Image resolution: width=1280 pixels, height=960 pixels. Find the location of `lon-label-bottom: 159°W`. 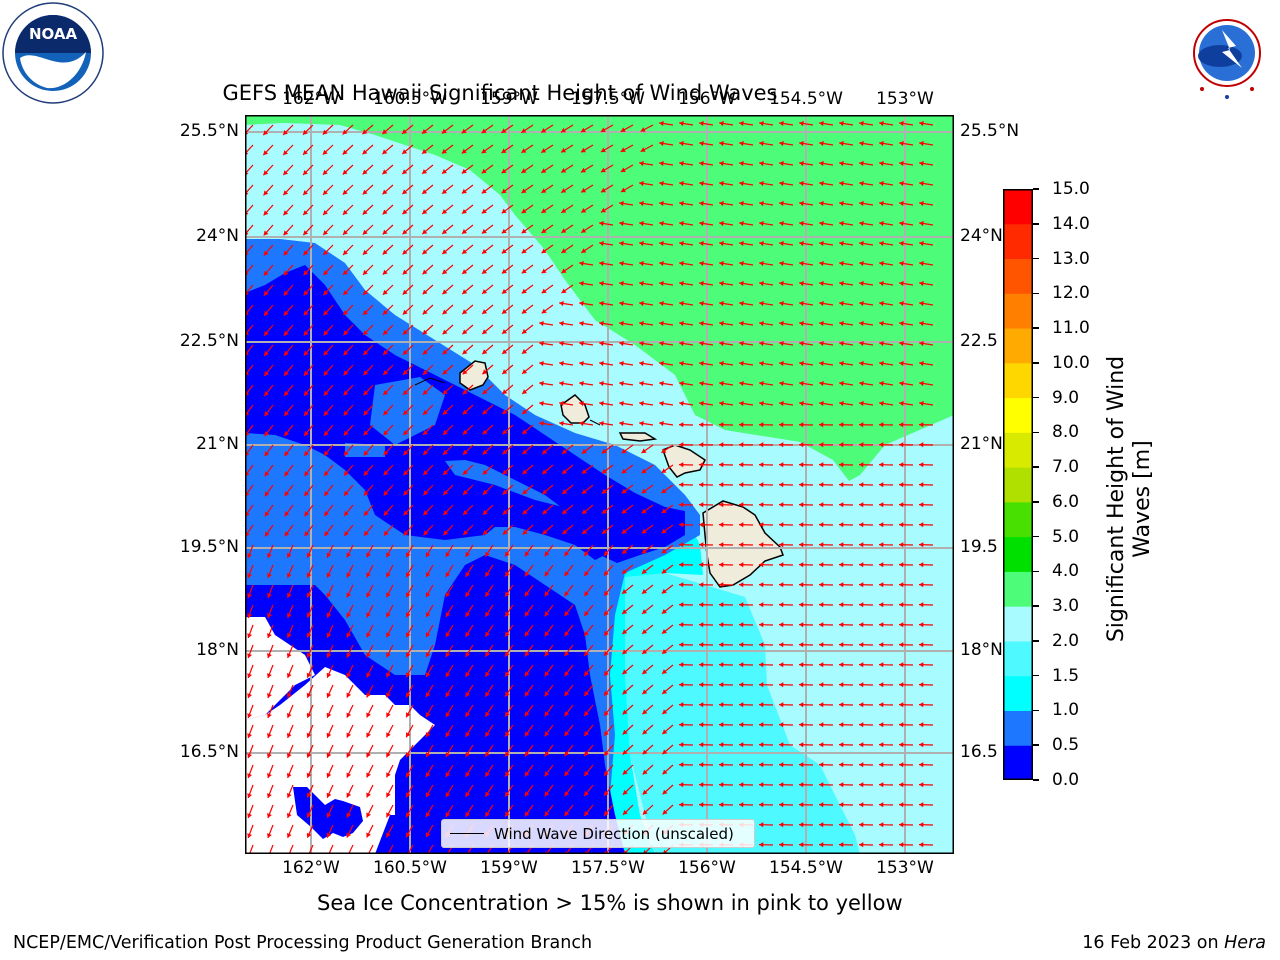

lon-label-bottom: 159°W is located at coordinates (509, 868).